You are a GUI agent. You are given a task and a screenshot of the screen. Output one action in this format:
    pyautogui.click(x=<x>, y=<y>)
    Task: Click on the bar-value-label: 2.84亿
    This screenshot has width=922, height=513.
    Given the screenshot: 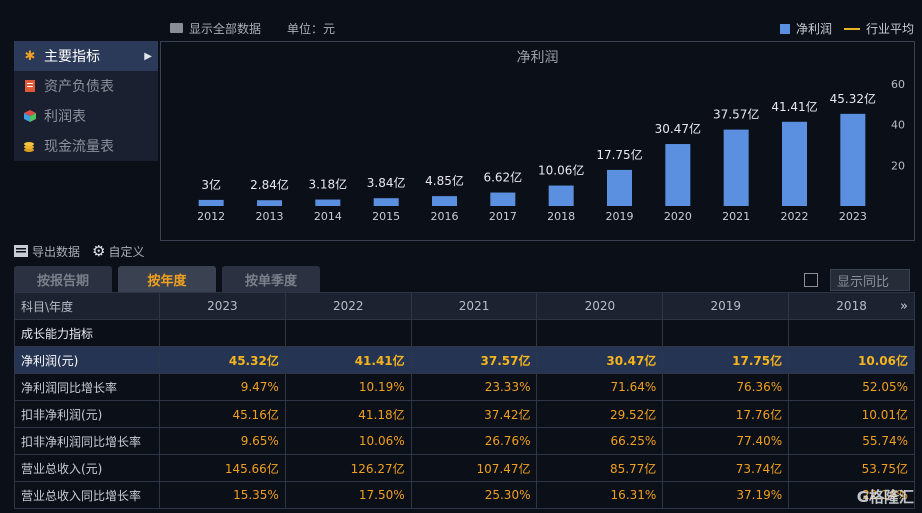 What is the action you would take?
    pyautogui.click(x=269, y=184)
    